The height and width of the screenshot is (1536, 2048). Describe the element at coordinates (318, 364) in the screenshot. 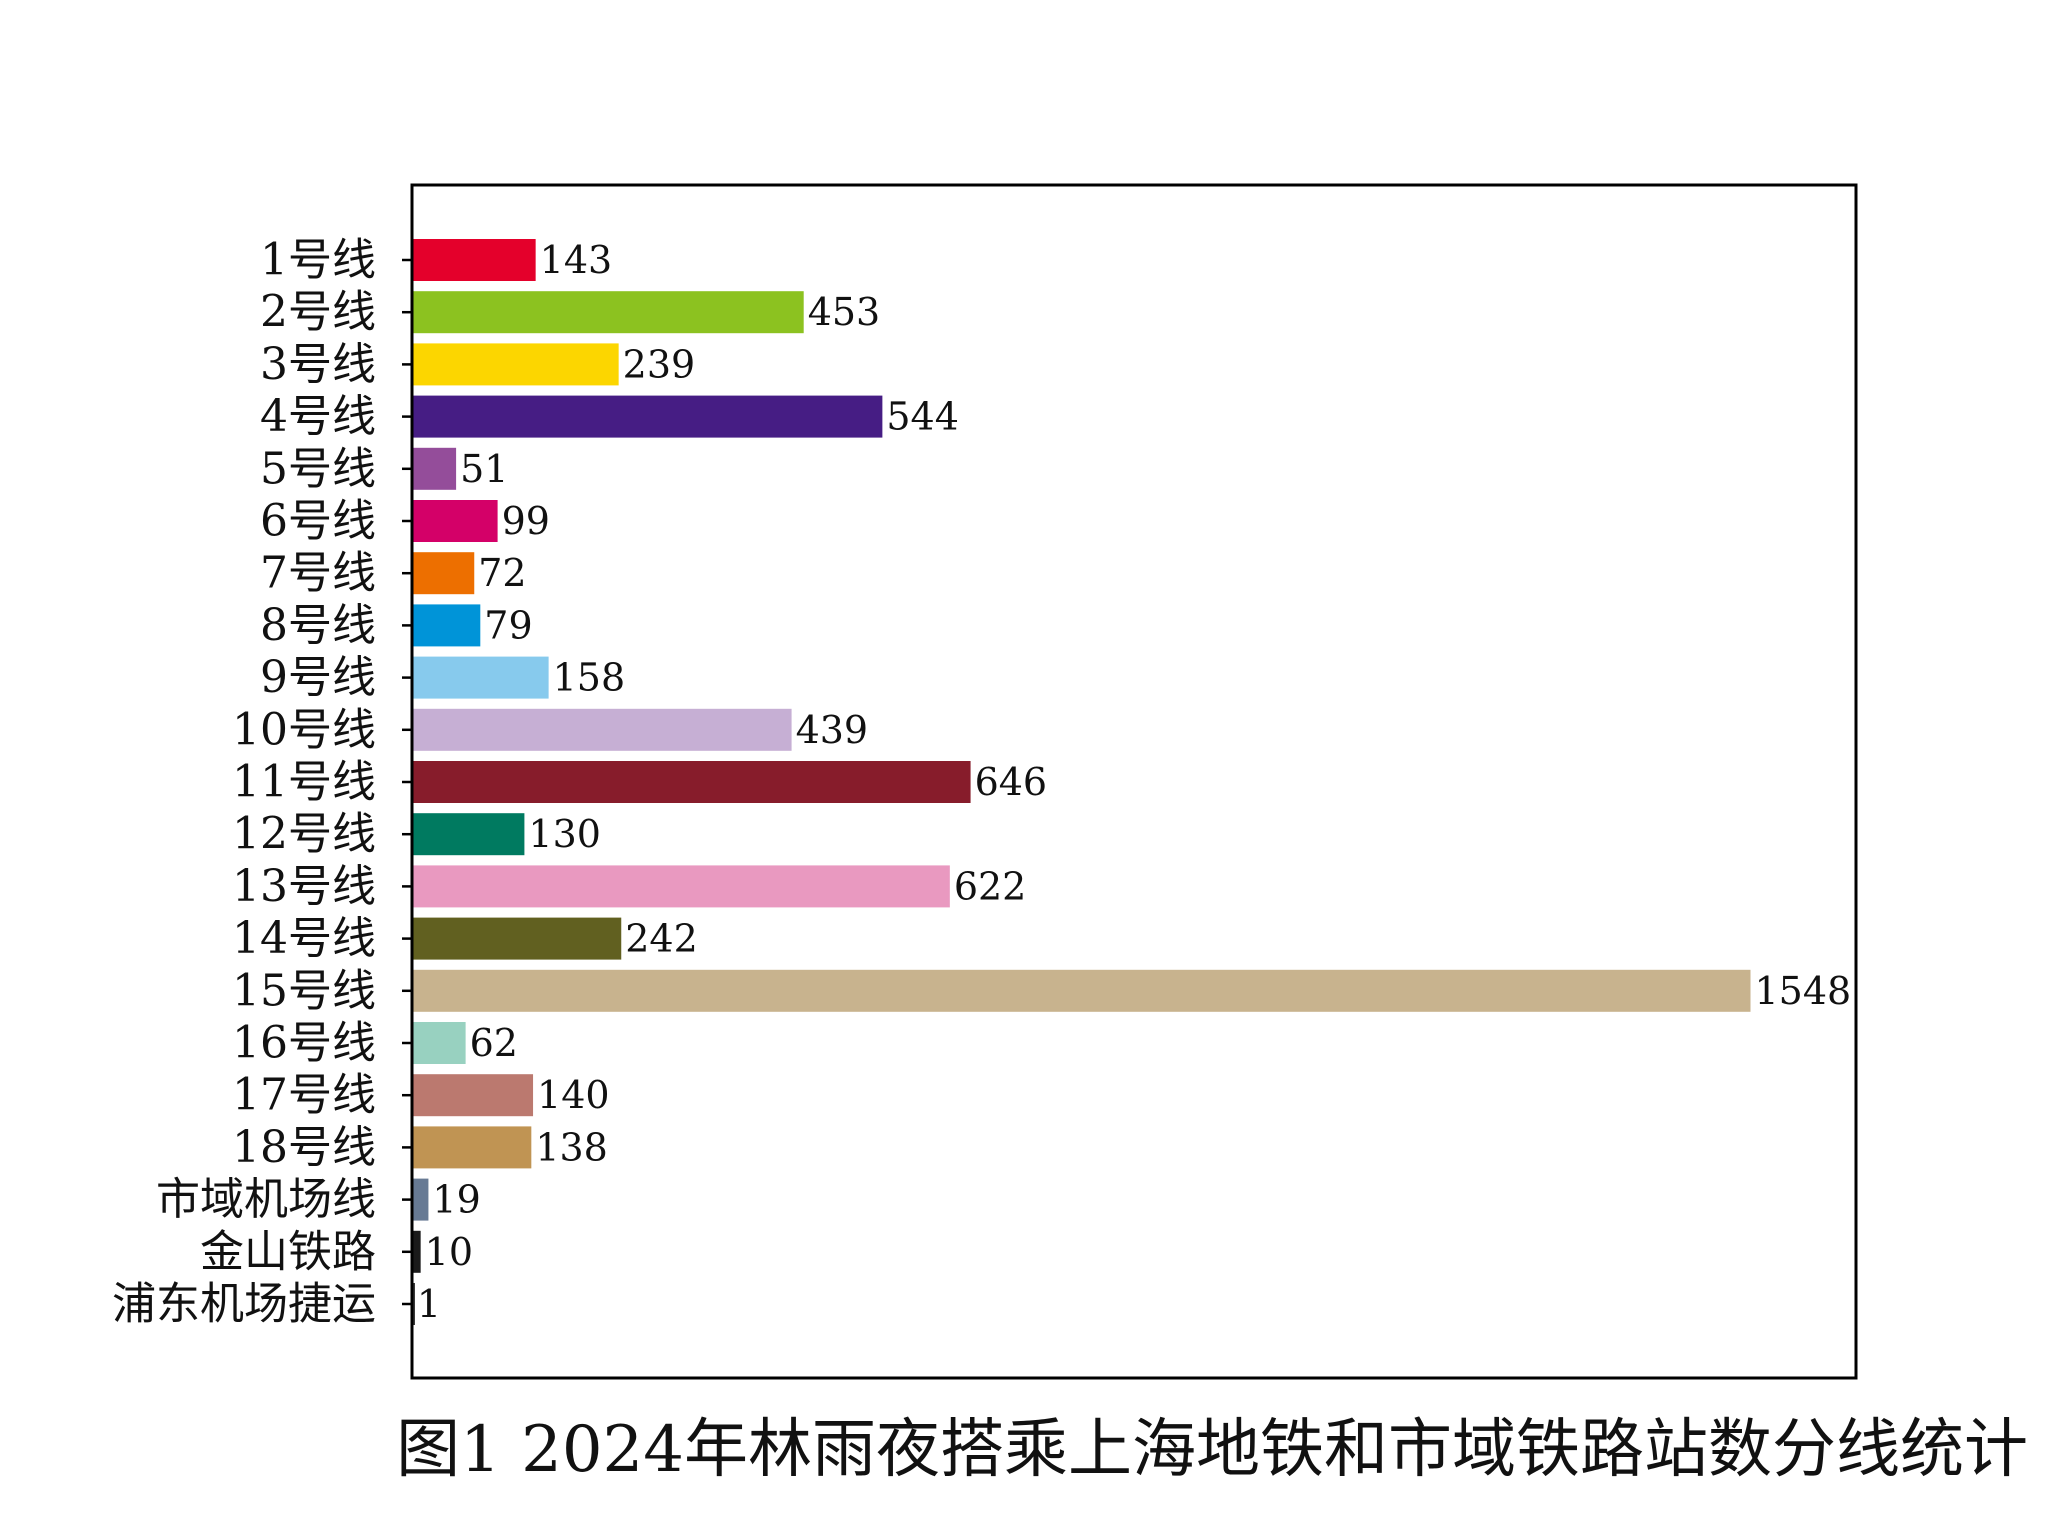

I see `category-label-2: 3号线` at that location.